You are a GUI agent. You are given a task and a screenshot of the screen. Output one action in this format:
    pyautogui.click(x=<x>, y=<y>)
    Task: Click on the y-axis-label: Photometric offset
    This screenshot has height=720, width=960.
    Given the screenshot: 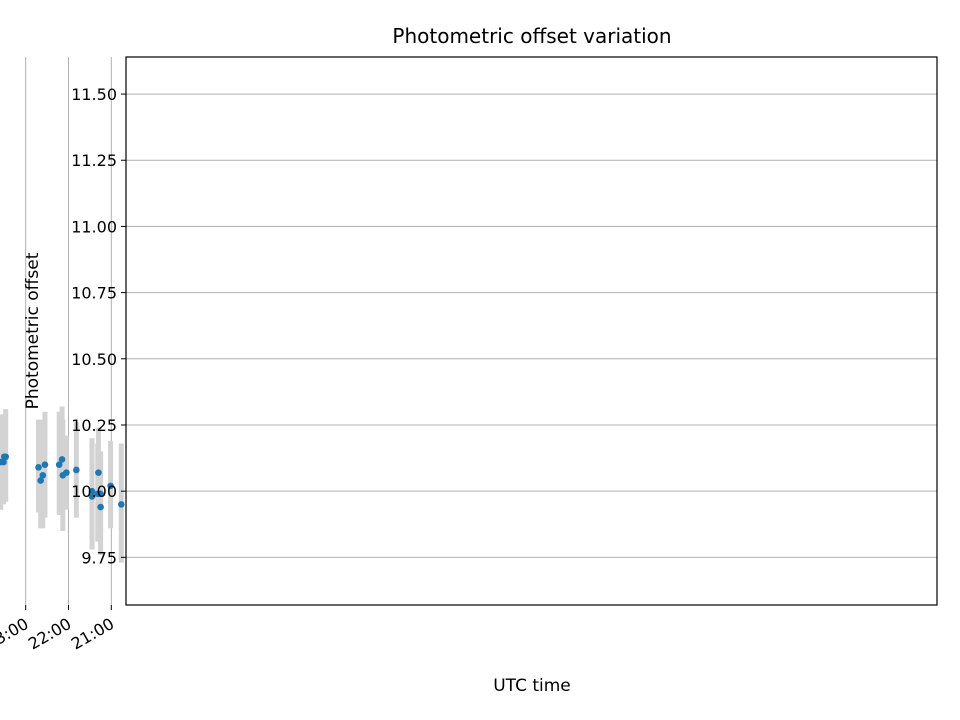 What is the action you would take?
    pyautogui.click(x=33, y=330)
    